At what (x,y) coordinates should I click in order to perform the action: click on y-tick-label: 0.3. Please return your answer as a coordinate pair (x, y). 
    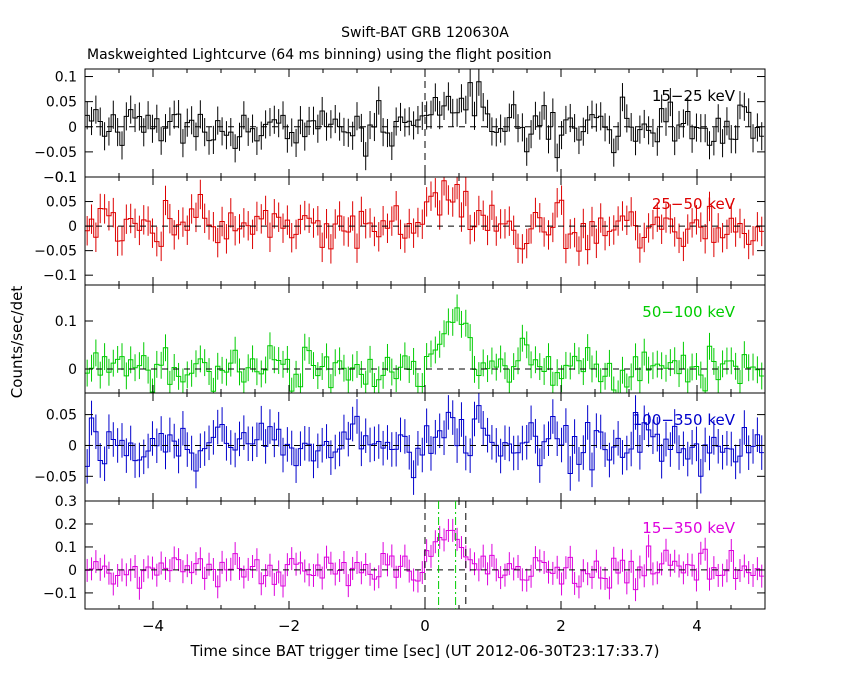
    Looking at the image, I should click on (66, 502).